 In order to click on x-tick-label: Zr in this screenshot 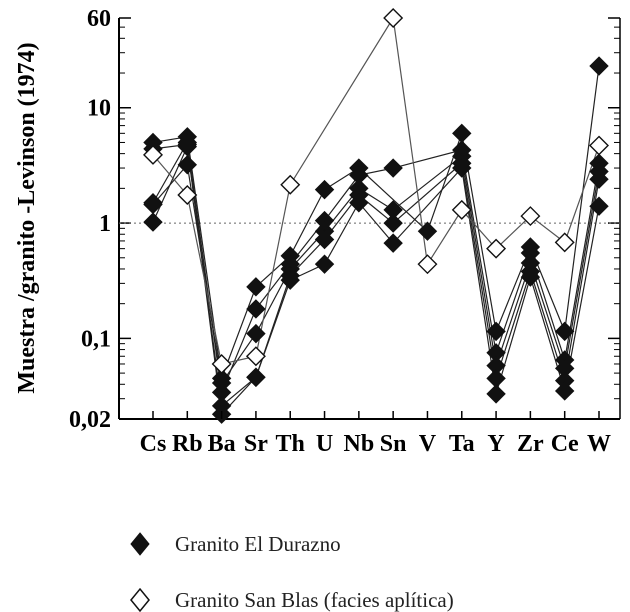, I will do `click(530, 444)`.